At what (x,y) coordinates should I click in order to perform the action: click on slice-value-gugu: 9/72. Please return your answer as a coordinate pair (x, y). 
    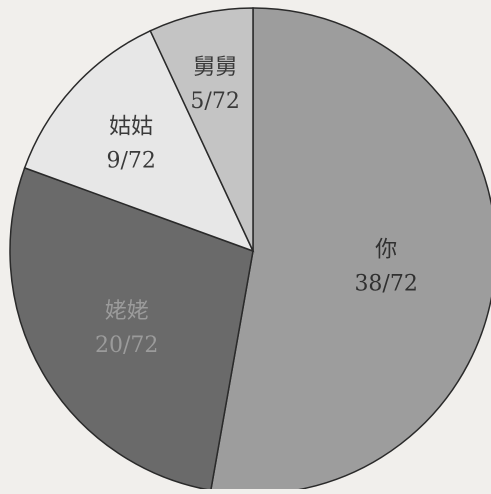
    Looking at the image, I should click on (130, 160).